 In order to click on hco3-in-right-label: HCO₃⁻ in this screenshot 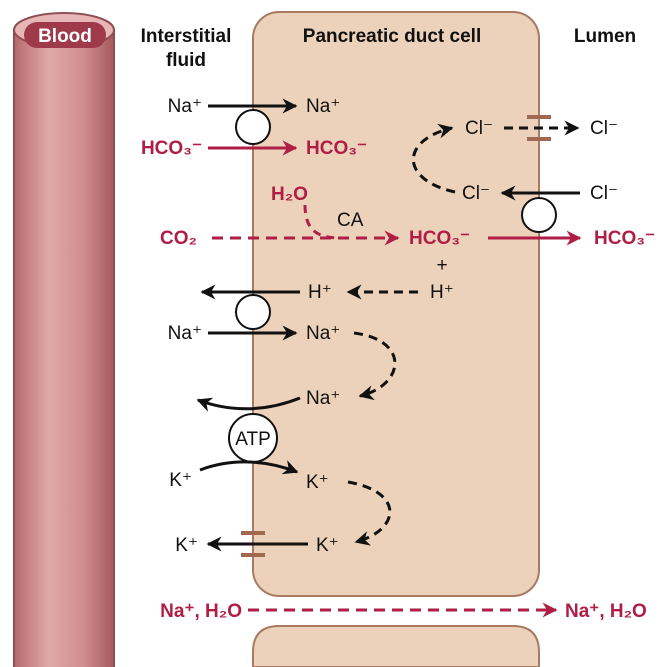, I will do `click(336, 148)`.